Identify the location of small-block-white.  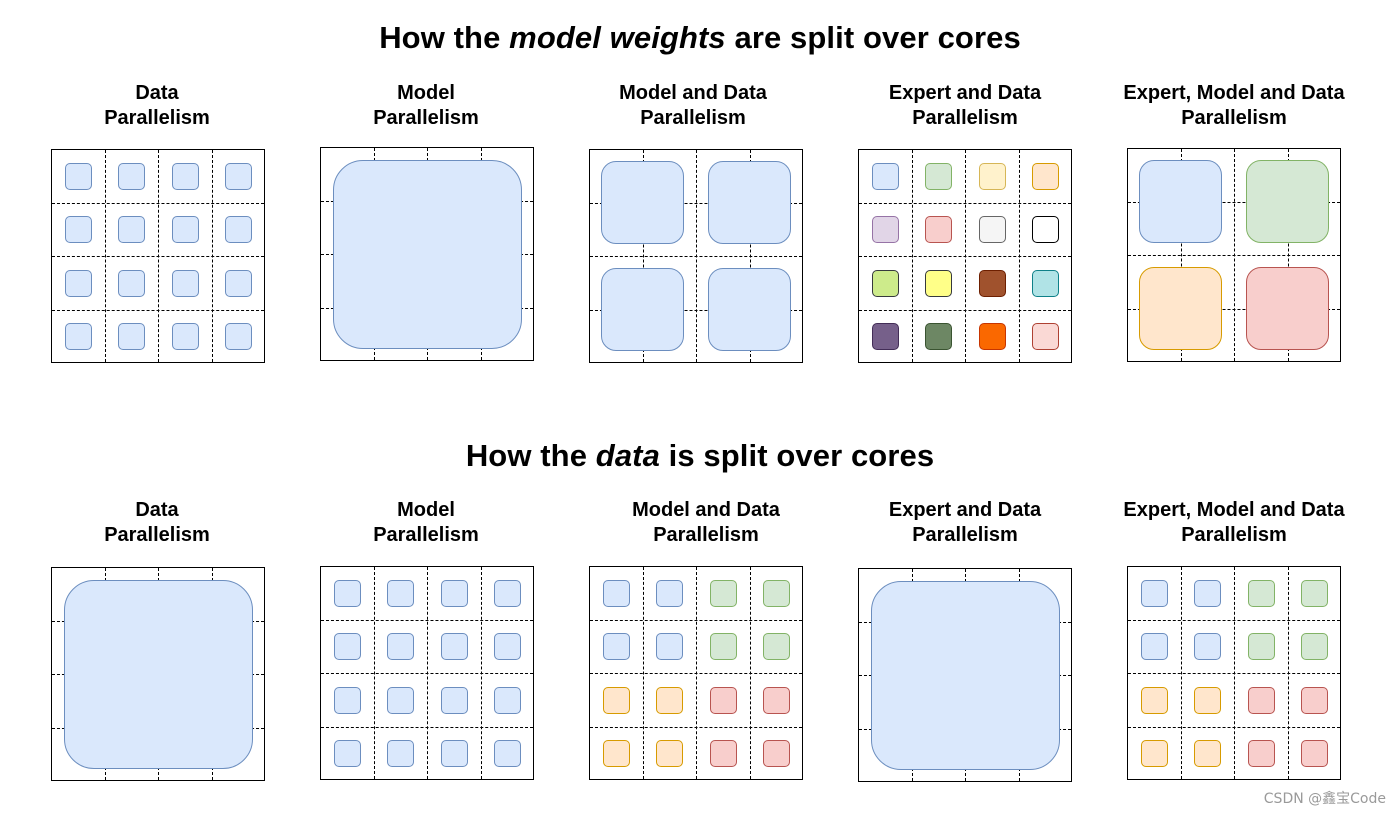
(1045, 229).